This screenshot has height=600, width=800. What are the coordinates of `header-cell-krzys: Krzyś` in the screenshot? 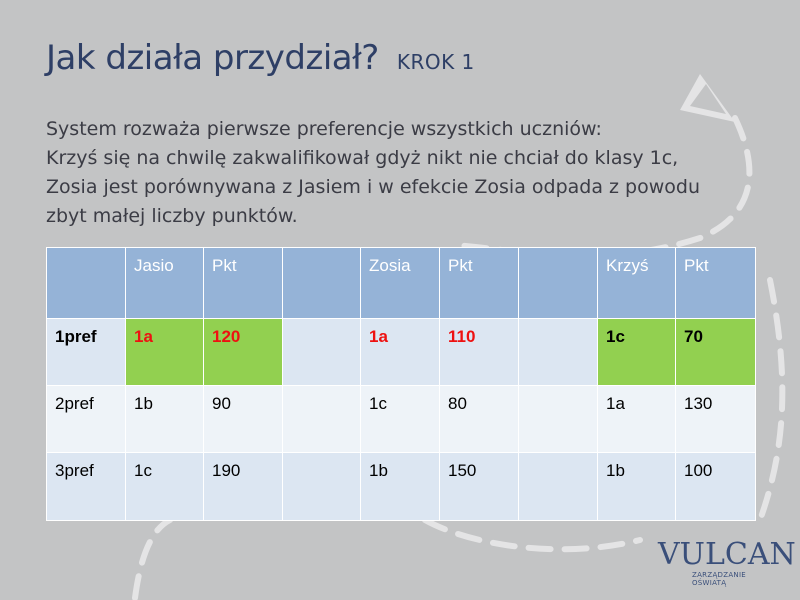 It's located at (636, 283).